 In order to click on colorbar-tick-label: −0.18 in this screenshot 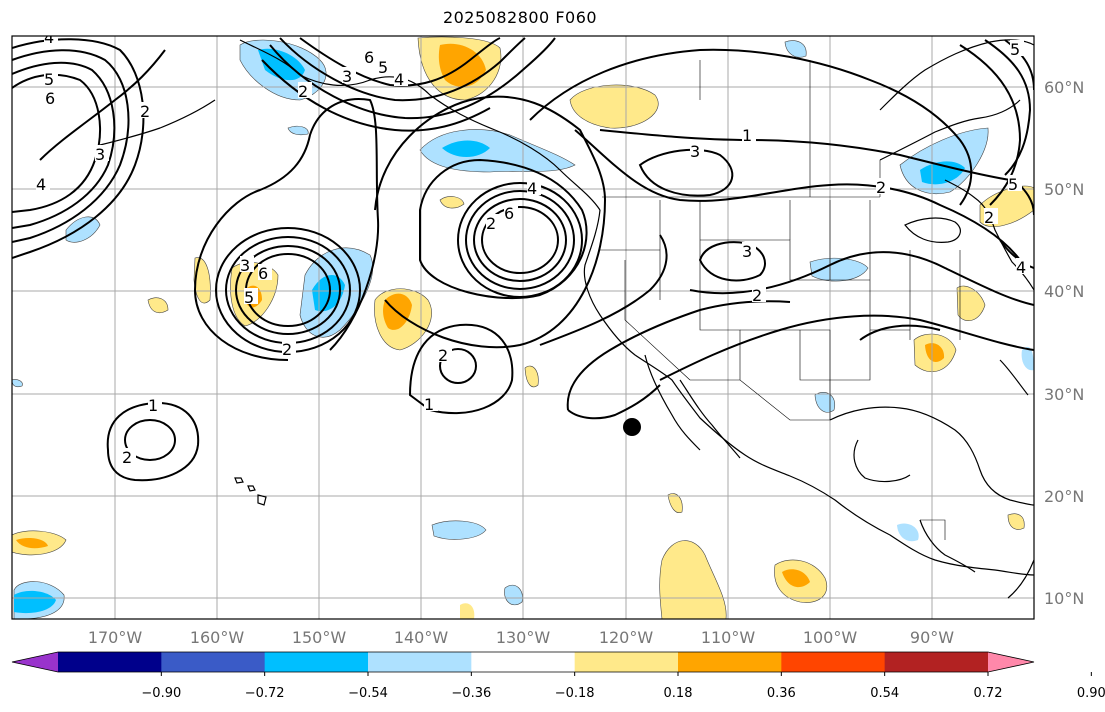, I will do `click(575, 693)`.